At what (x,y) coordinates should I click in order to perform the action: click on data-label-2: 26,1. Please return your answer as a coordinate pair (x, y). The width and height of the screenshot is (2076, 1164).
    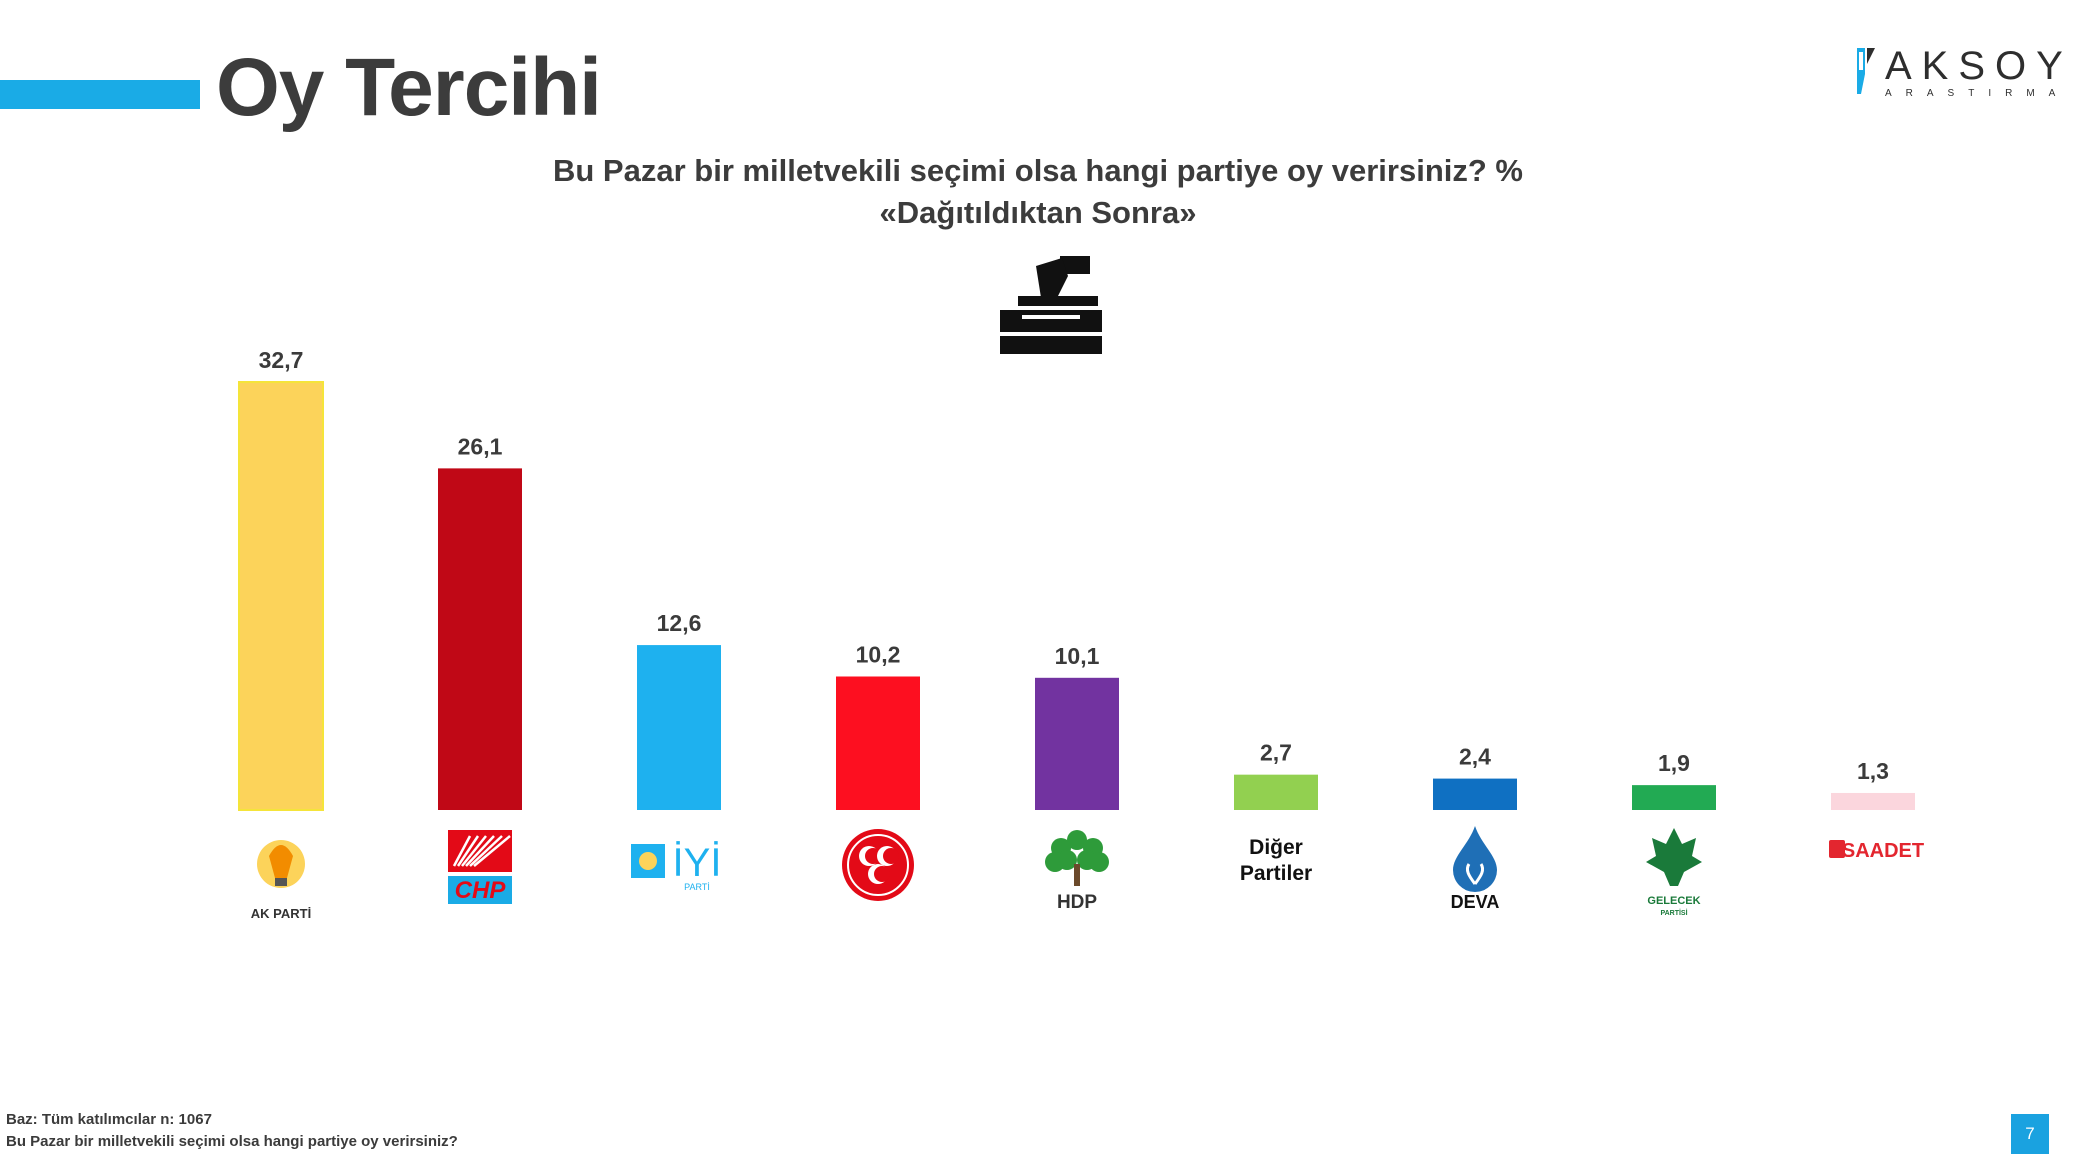
    Looking at the image, I should click on (480, 446).